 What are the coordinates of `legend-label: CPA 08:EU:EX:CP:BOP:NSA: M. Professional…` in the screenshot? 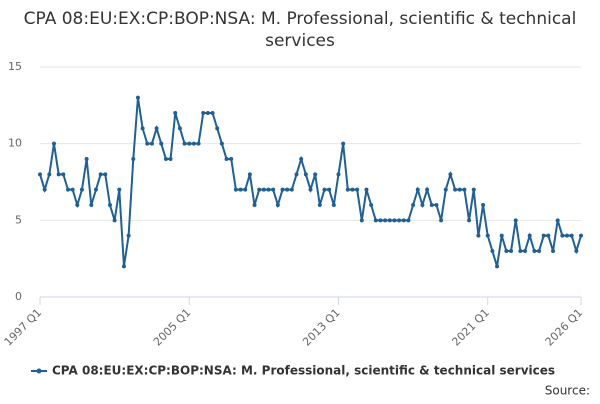 It's located at (303, 371).